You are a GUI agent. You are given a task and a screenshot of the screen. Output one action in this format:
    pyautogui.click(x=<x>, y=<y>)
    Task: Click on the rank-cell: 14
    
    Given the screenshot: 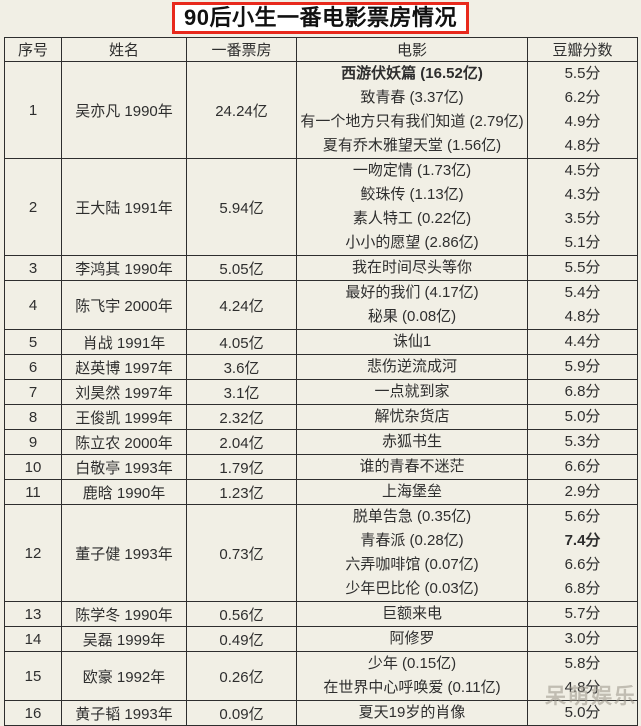 What is the action you would take?
    pyautogui.click(x=33, y=639)
    